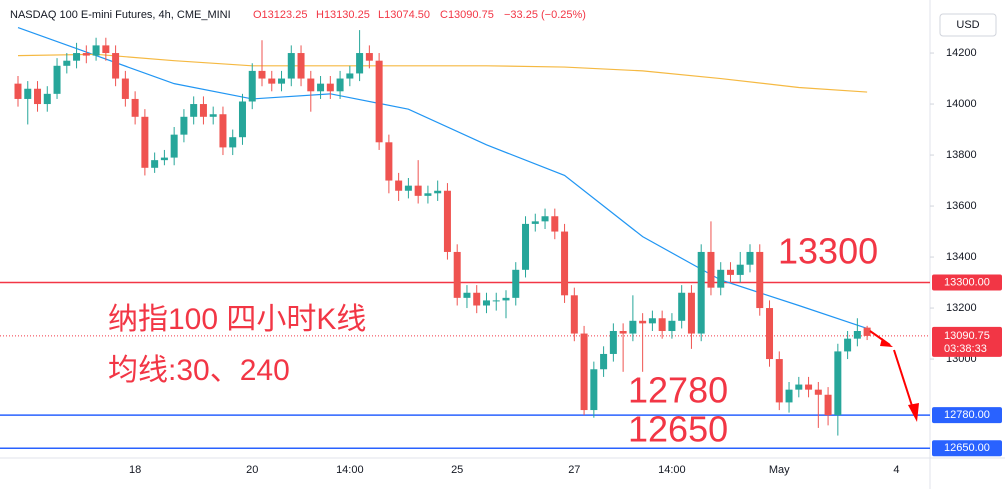  I want to click on x-tick-label: 27, so click(574, 470).